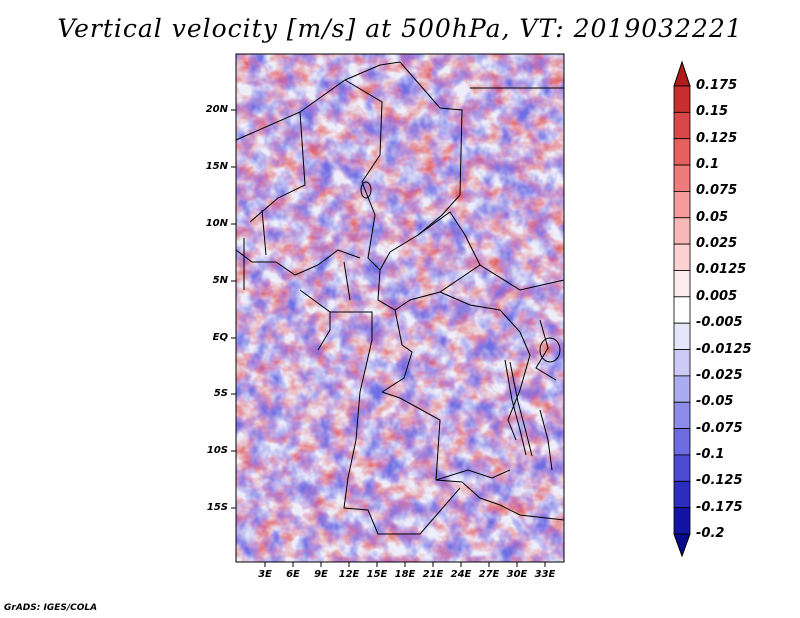 This screenshot has width=800, height=618. Describe the element at coordinates (51, 608) in the screenshot. I see `grads-credit: GrADS: IGES/COLA` at that location.